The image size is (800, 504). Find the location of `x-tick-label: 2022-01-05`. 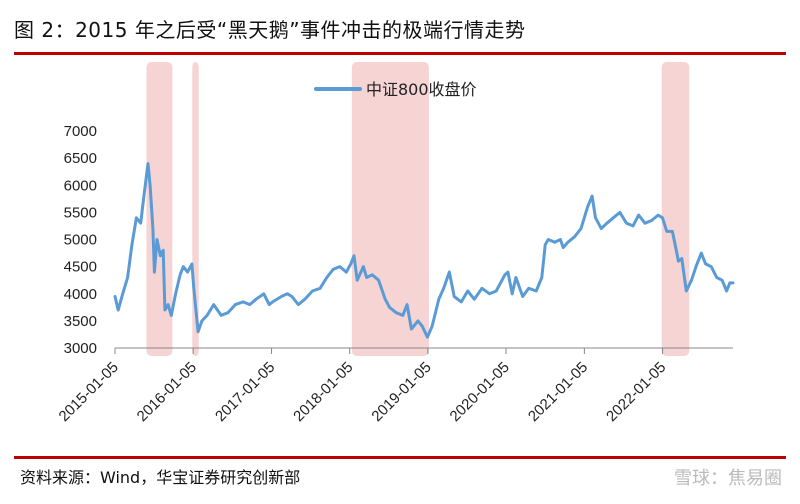

x-tick-label: 2022-01-05 is located at coordinates (636, 392).